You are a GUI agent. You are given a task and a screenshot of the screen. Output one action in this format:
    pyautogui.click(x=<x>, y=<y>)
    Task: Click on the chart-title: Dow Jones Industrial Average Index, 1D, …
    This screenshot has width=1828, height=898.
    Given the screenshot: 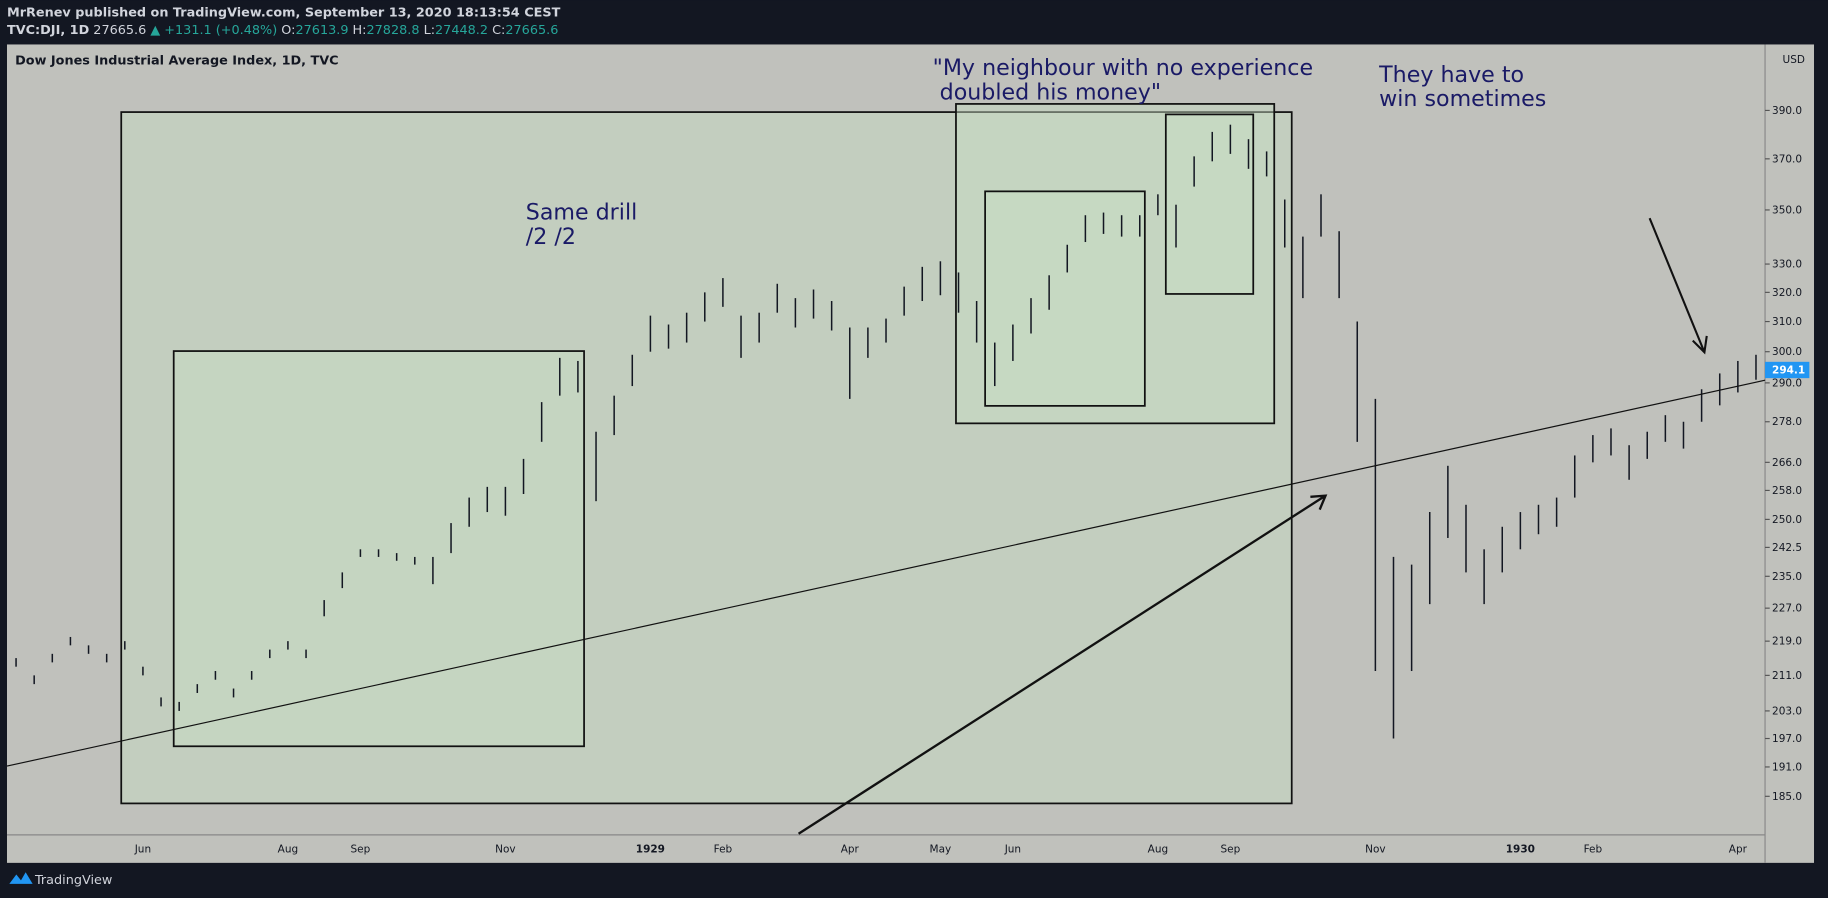 What is the action you would take?
    pyautogui.click(x=176, y=60)
    